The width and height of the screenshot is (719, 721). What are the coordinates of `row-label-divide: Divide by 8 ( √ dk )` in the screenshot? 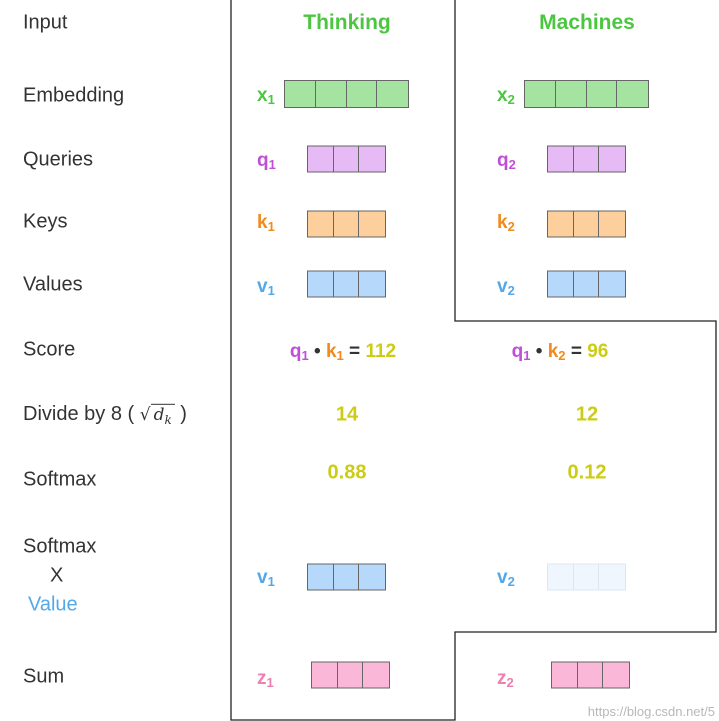 It's located at (105, 415).